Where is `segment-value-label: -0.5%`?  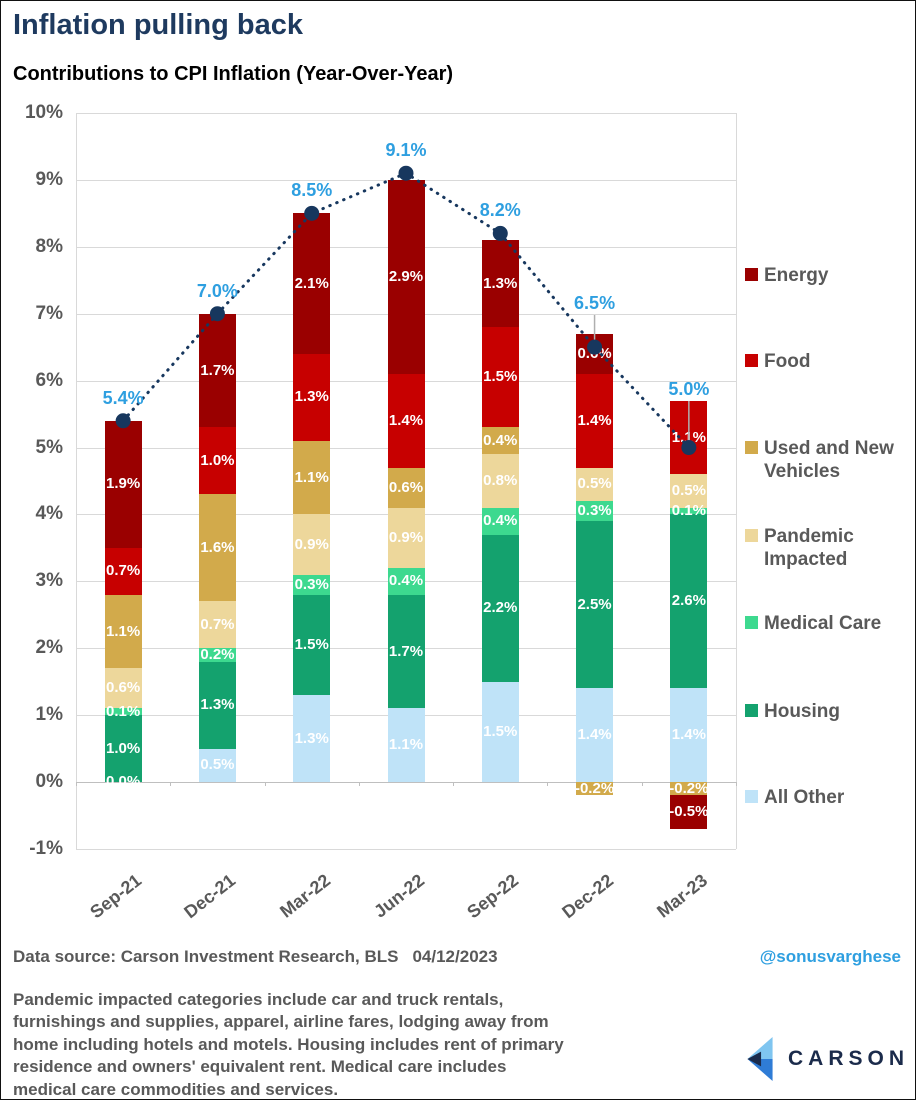 segment-value-label: -0.5% is located at coordinates (689, 812).